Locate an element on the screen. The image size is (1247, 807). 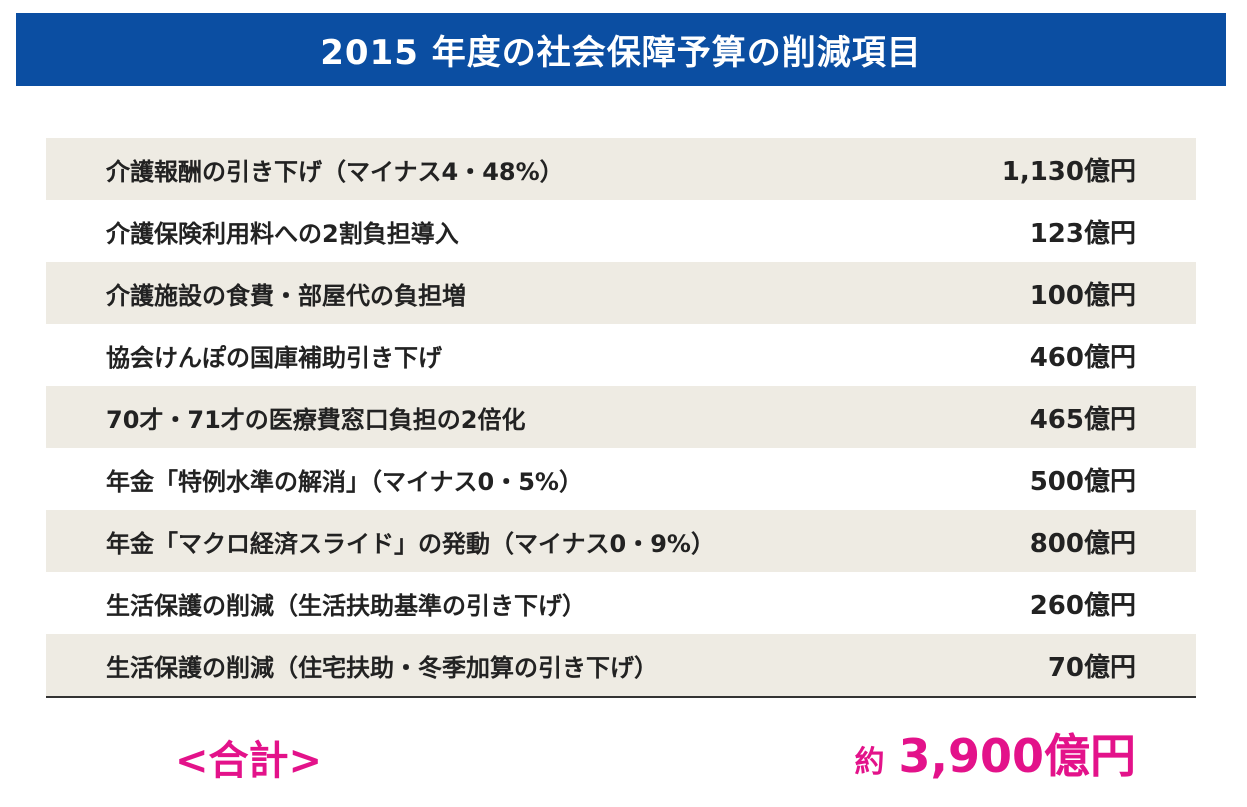
row-value: 500億円 is located at coordinates (1082, 481).